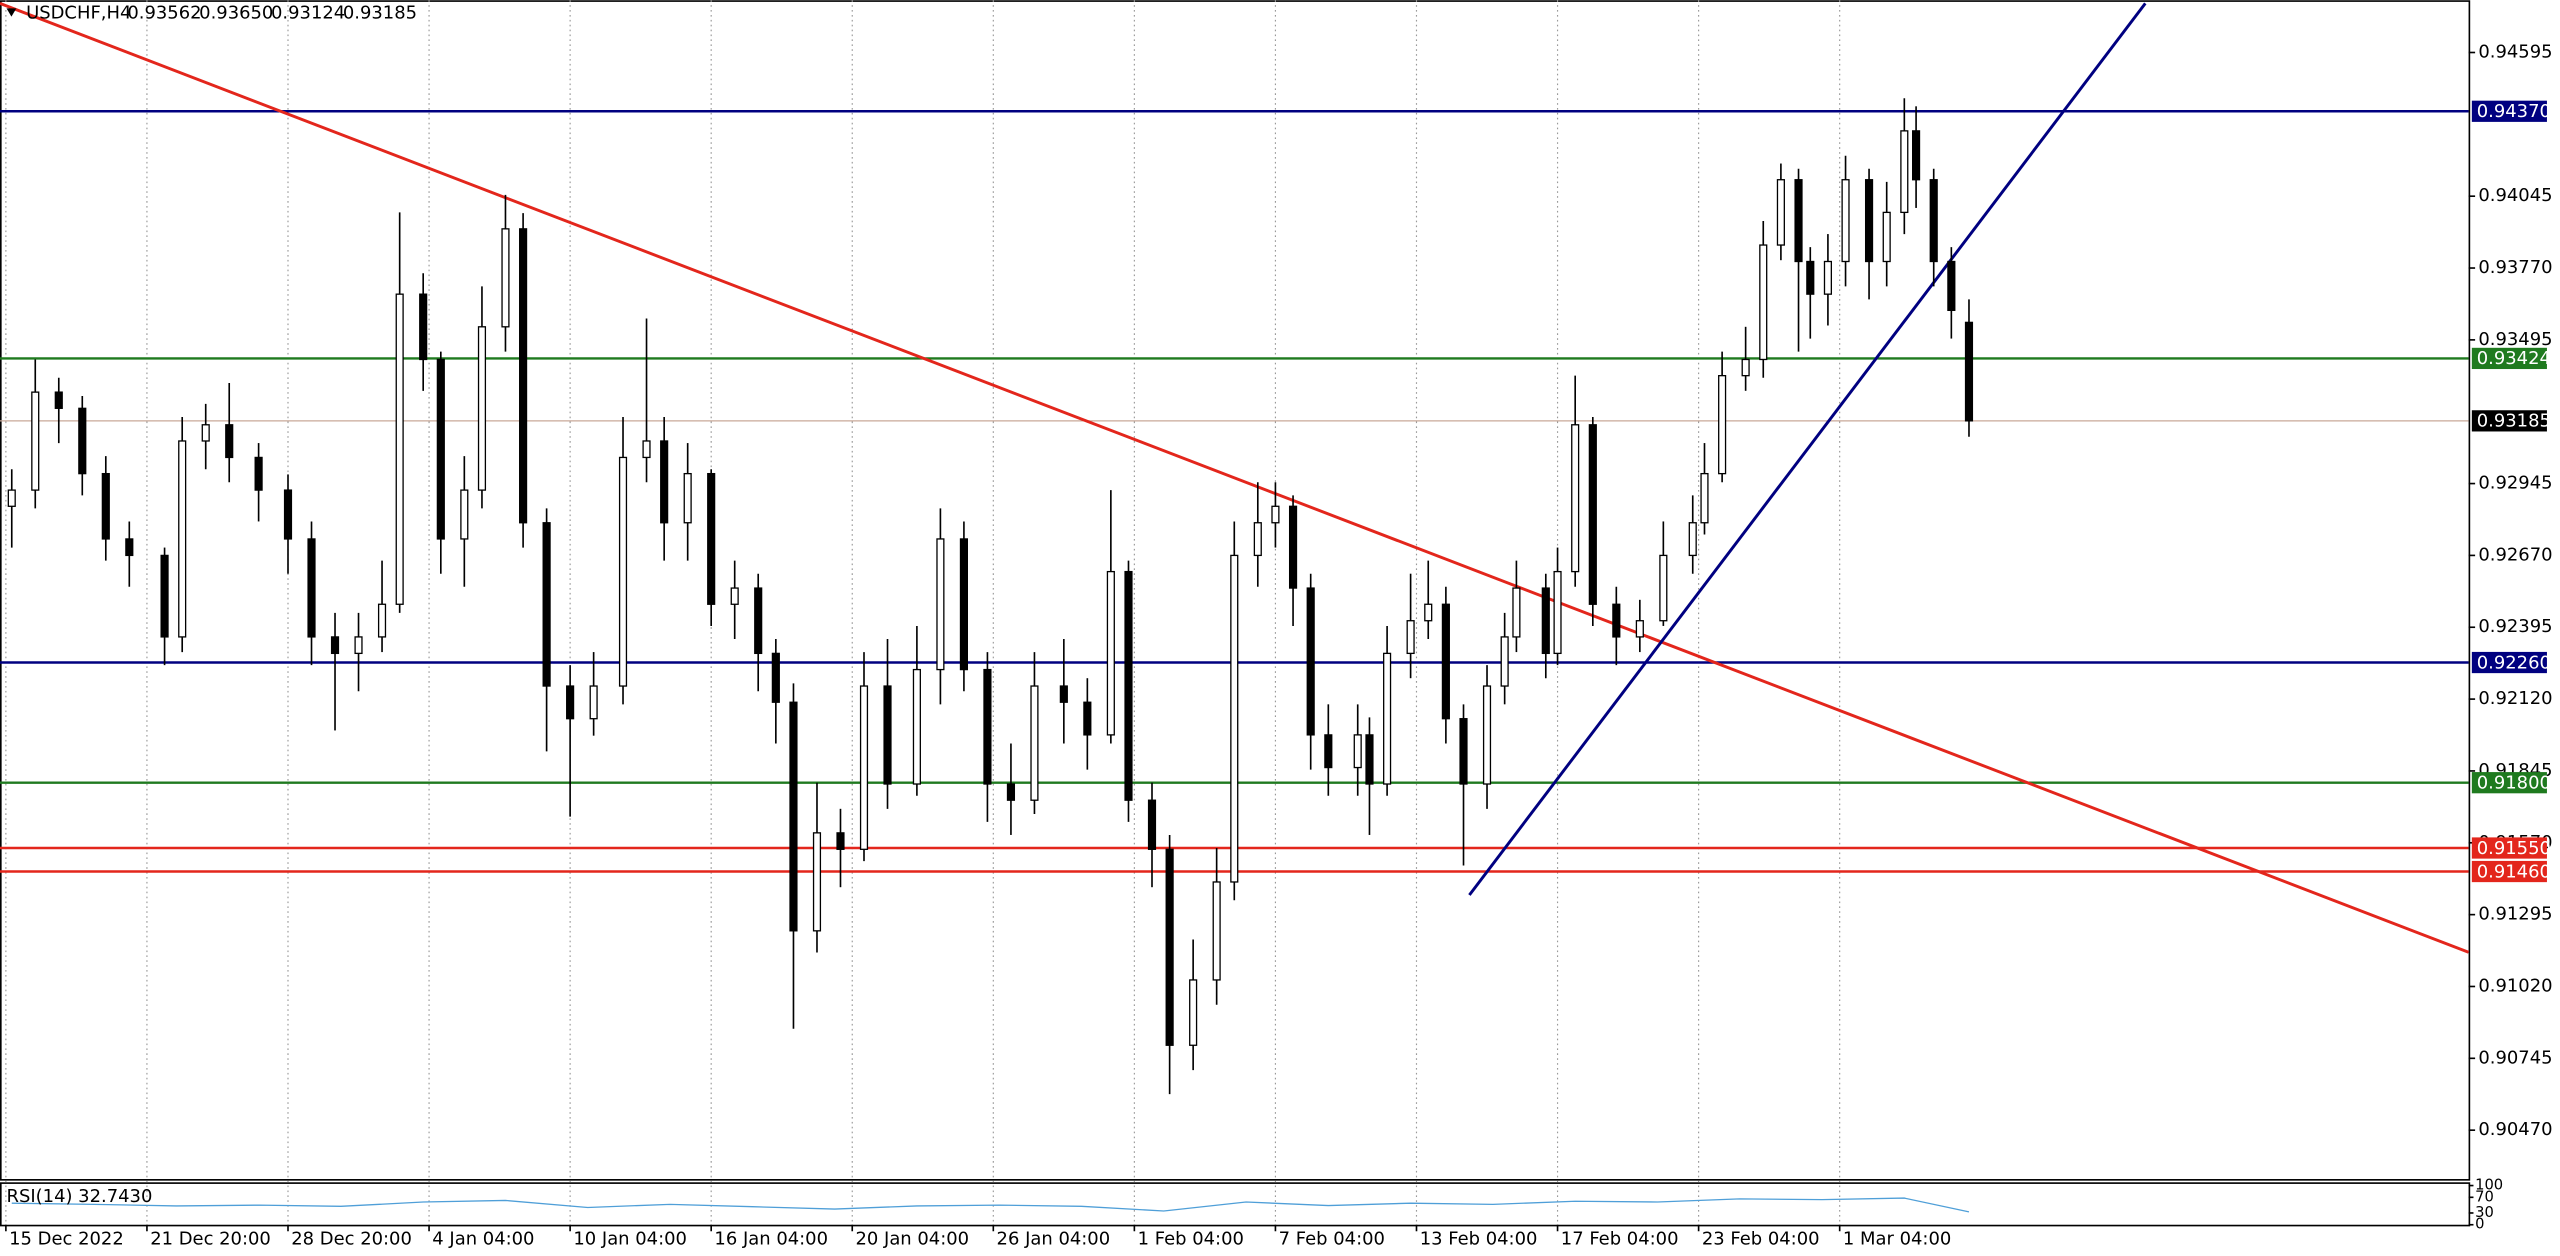  Describe the element at coordinates (2484, 1196) in the screenshot. I see `rsi-tick-label: 70` at that location.